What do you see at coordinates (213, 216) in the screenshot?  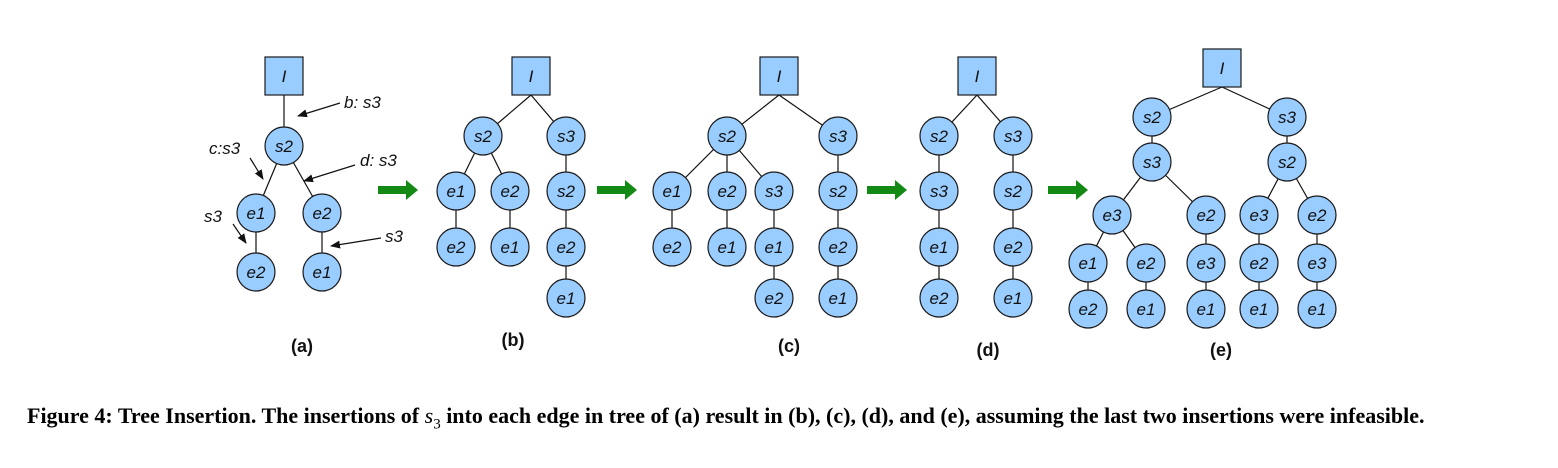 I see `annotation-s3-left: s3` at bounding box center [213, 216].